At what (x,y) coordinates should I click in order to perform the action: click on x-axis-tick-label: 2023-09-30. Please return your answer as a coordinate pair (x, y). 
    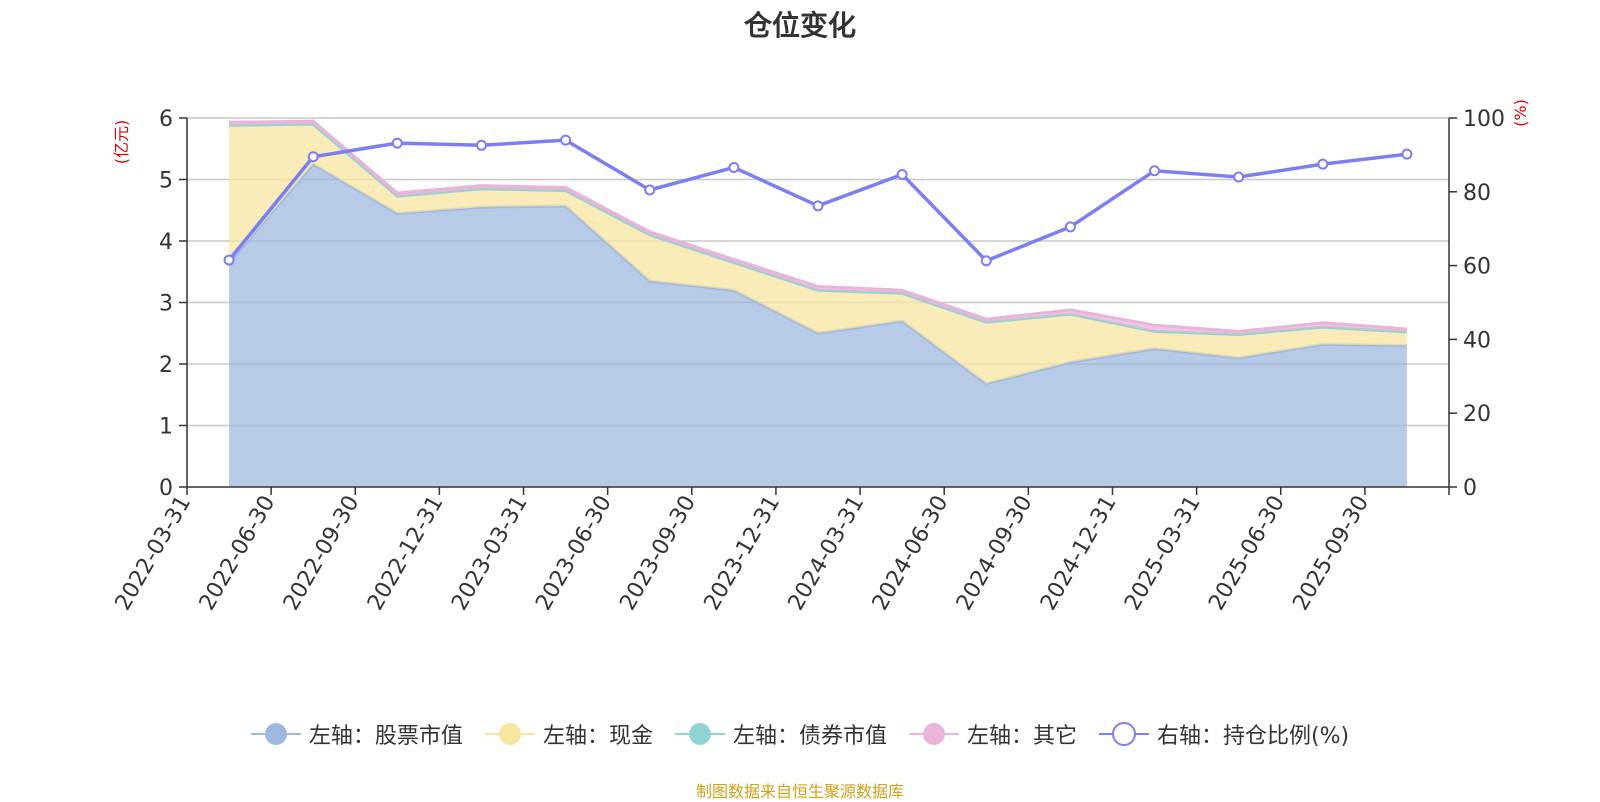
    Looking at the image, I should click on (658, 553).